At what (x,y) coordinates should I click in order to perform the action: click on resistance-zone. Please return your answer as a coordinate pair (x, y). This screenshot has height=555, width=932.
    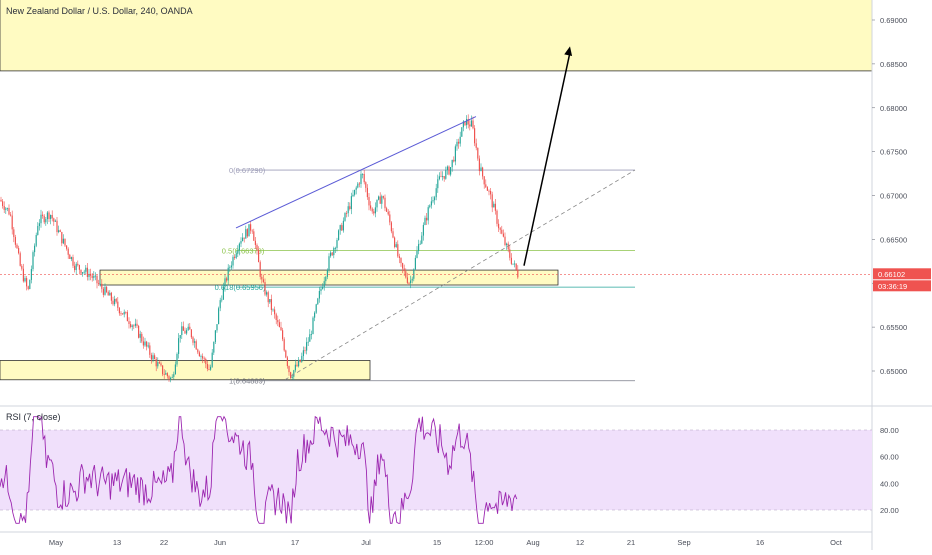
    Looking at the image, I should click on (436, 36).